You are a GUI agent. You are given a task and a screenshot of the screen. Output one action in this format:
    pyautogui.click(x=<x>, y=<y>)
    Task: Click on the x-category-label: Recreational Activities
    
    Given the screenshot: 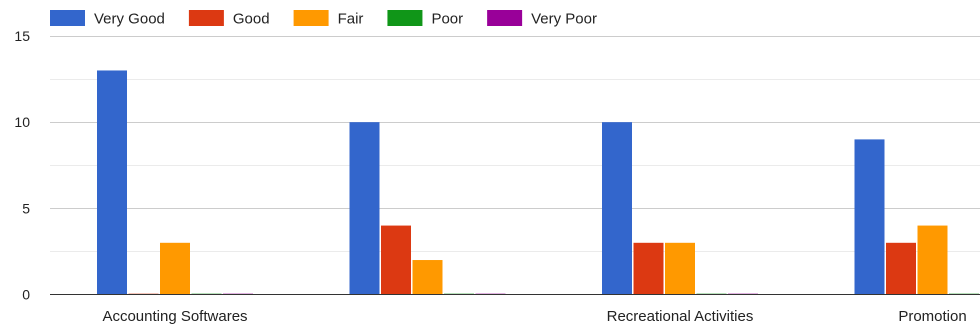 What is the action you would take?
    pyautogui.click(x=680, y=316)
    